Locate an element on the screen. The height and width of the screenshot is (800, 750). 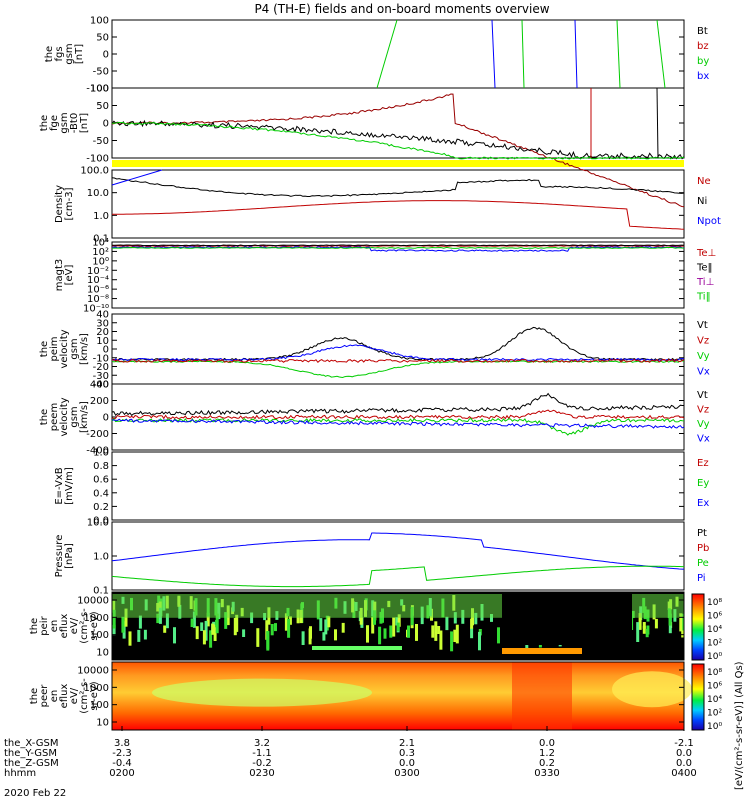
y-tick-label: 0.4 is located at coordinates (101, 493).